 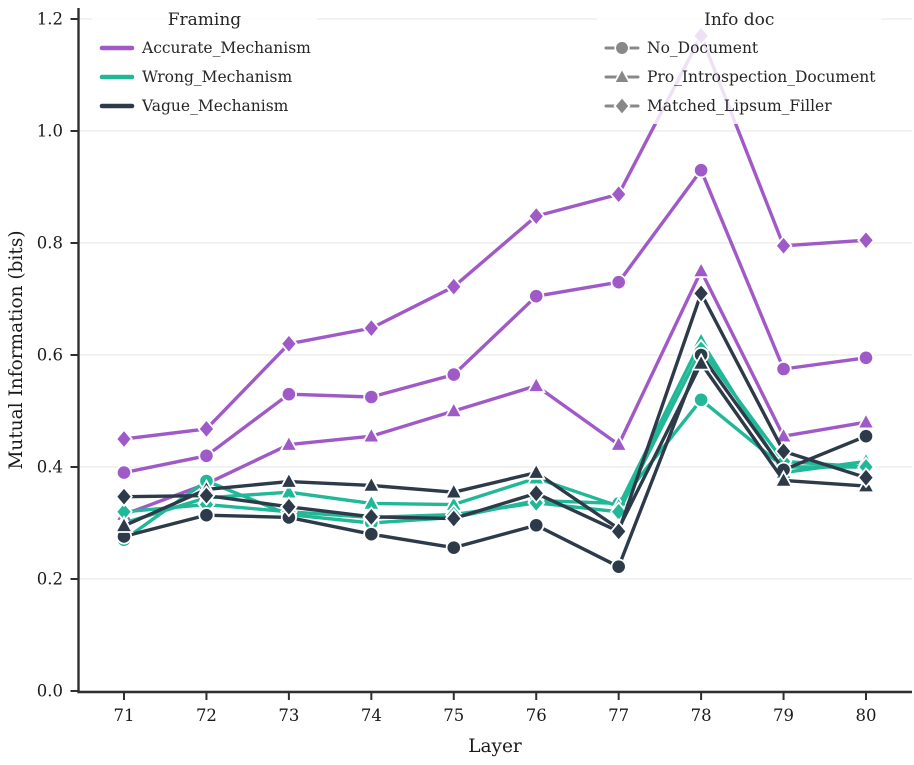 What do you see at coordinates (50, 467) in the screenshot?
I see `y-tick-label: 0.4` at bounding box center [50, 467].